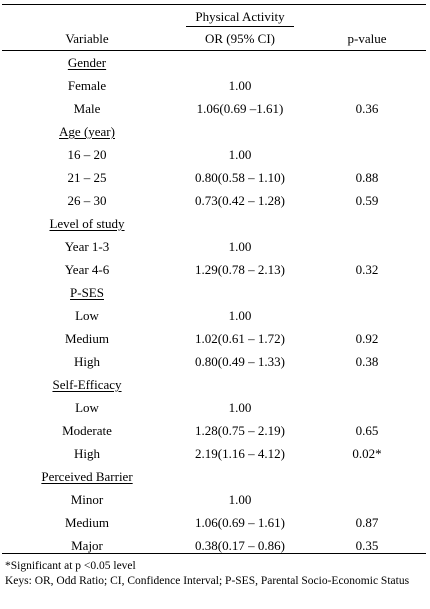 The width and height of the screenshot is (430, 609). Describe the element at coordinates (87, 223) in the screenshot. I see `group-label: Level of study` at that location.